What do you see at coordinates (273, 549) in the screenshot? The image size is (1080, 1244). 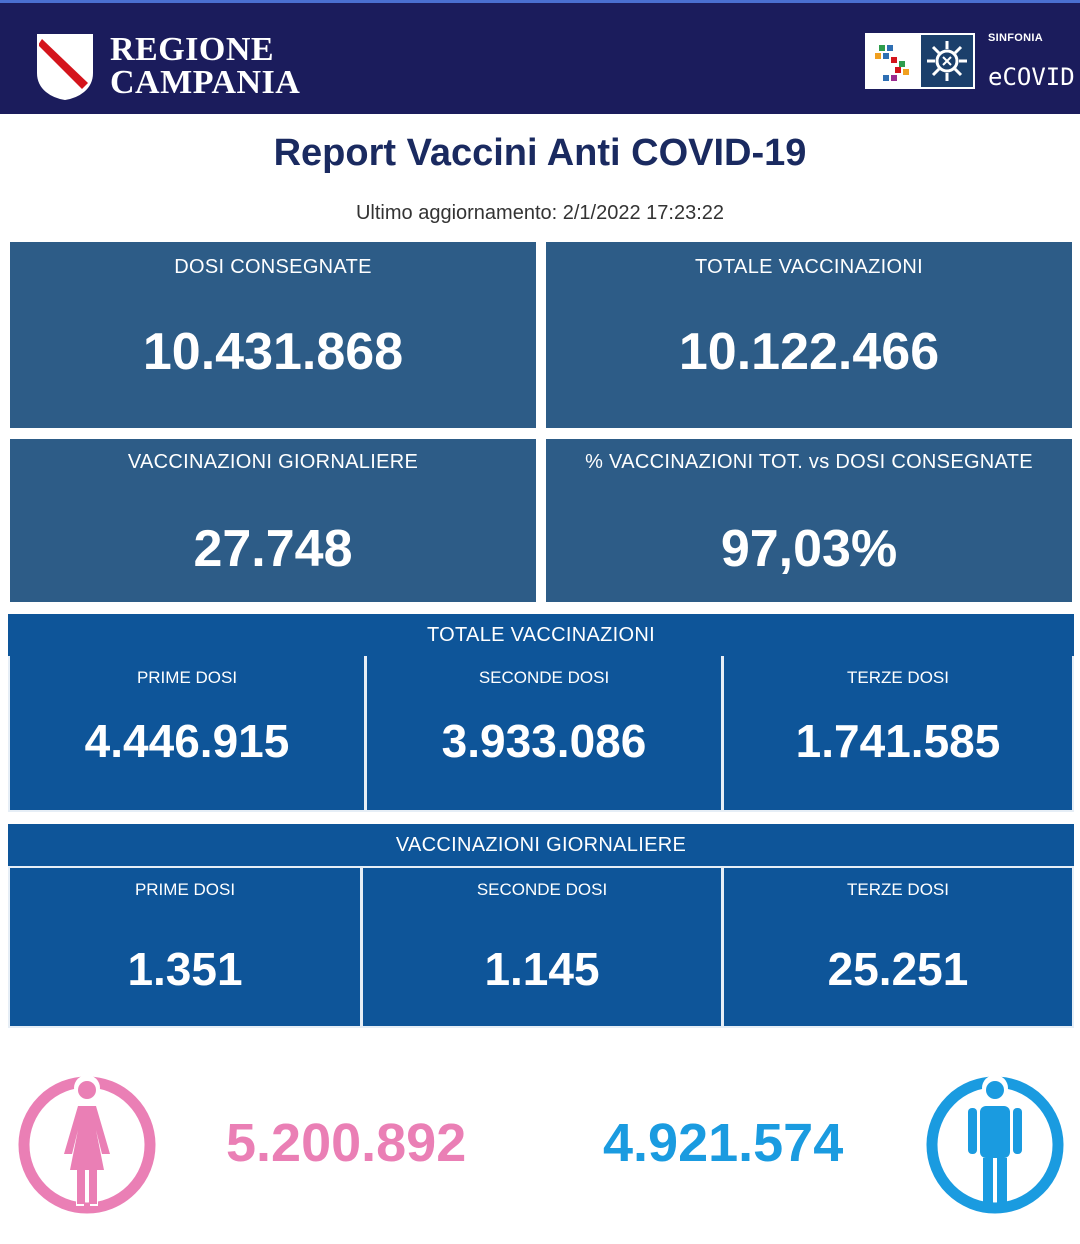 I see `stat-value: 27.748` at bounding box center [273, 549].